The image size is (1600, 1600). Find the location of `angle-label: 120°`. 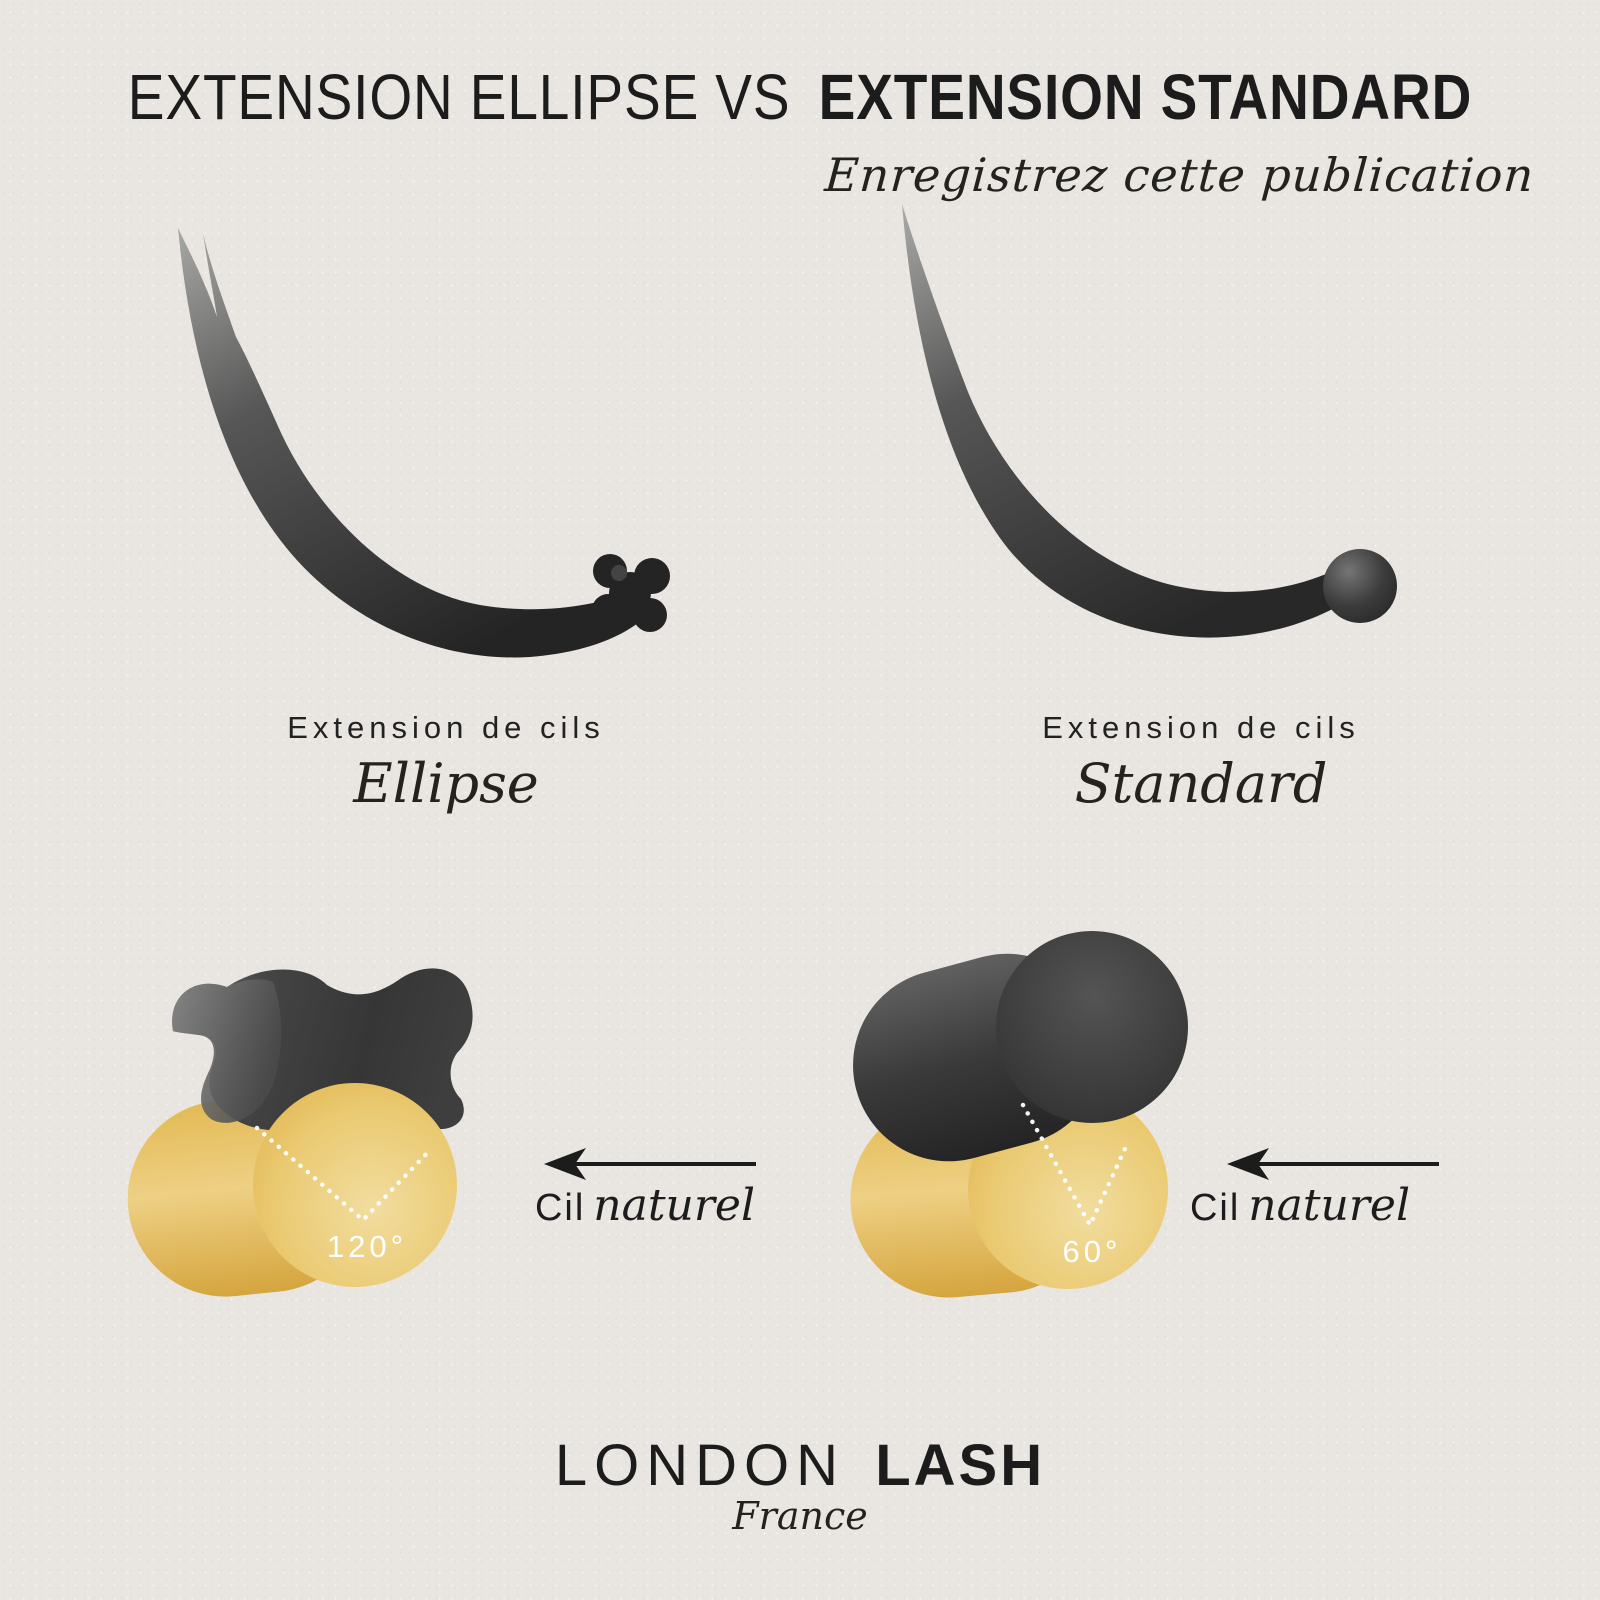

angle-label: 120° is located at coordinates (367, 1246).